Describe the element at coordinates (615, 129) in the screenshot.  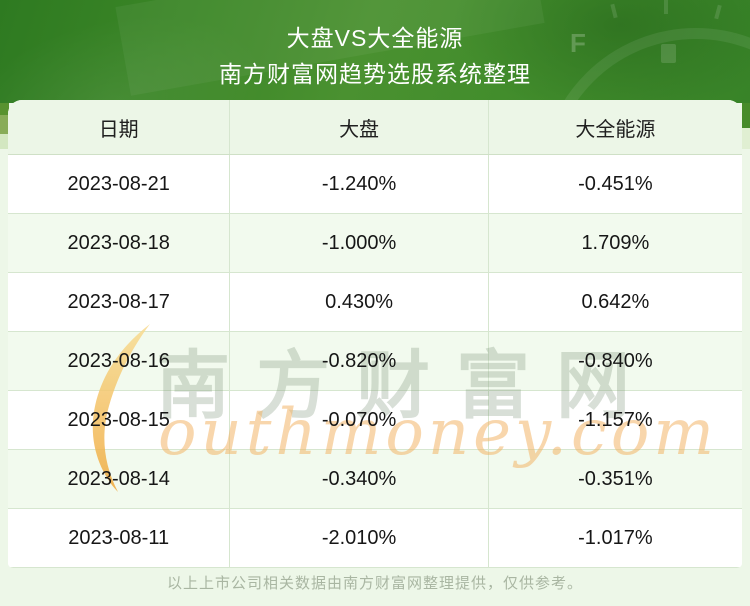
I see `column-header-label: 大全能源` at that location.